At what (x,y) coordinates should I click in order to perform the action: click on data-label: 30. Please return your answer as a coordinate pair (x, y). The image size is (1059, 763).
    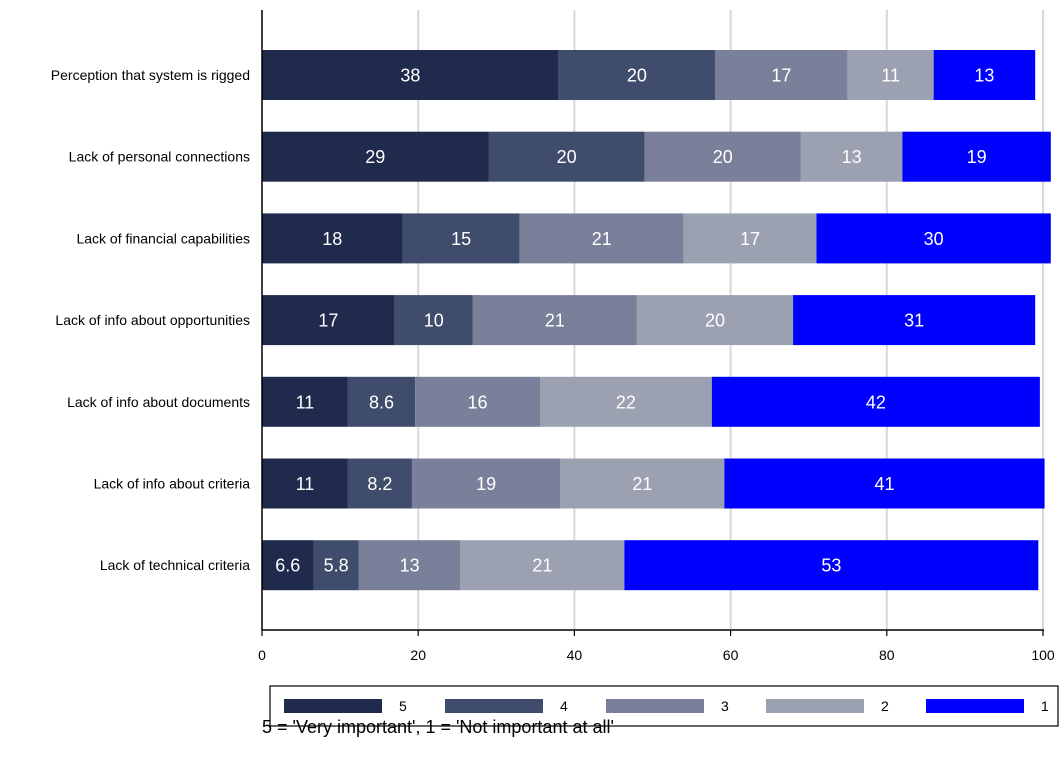
    Looking at the image, I should click on (934, 239).